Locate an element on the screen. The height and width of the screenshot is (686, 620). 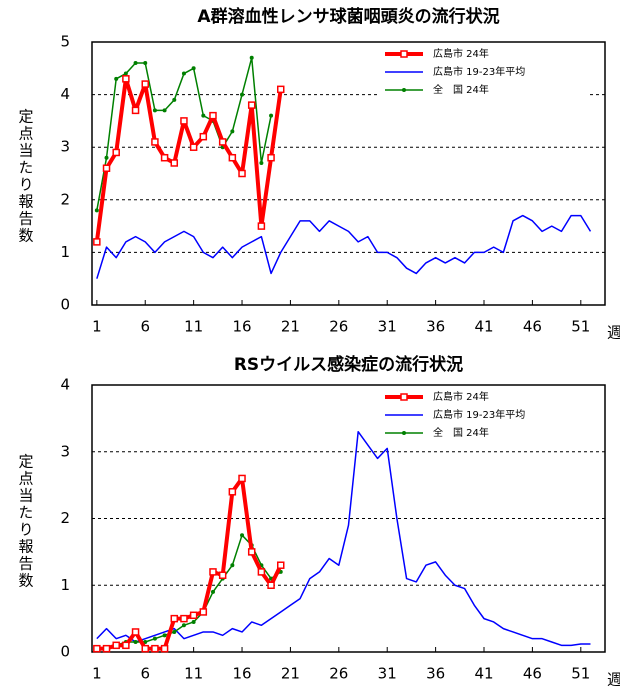
legend-label: 全 国 24年 is located at coordinates (461, 432).